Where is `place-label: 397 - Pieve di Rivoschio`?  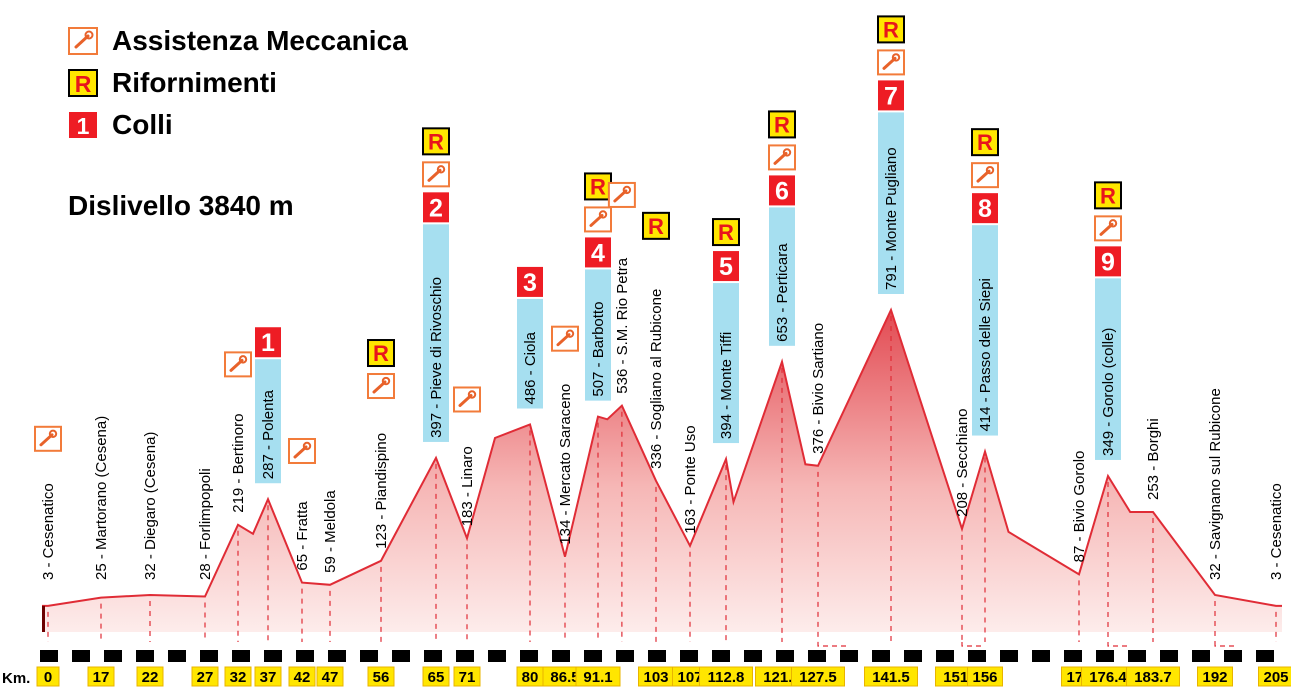
place-label: 397 - Pieve di Rivoschio is located at coordinates (436, 357).